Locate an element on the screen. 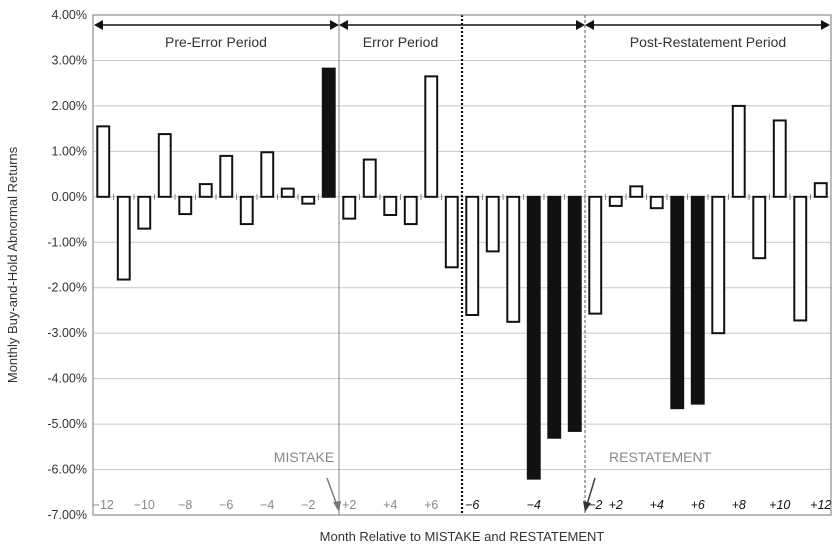 The height and width of the screenshot is (547, 833). y-tick-label: 1.00% is located at coordinates (69, 151).